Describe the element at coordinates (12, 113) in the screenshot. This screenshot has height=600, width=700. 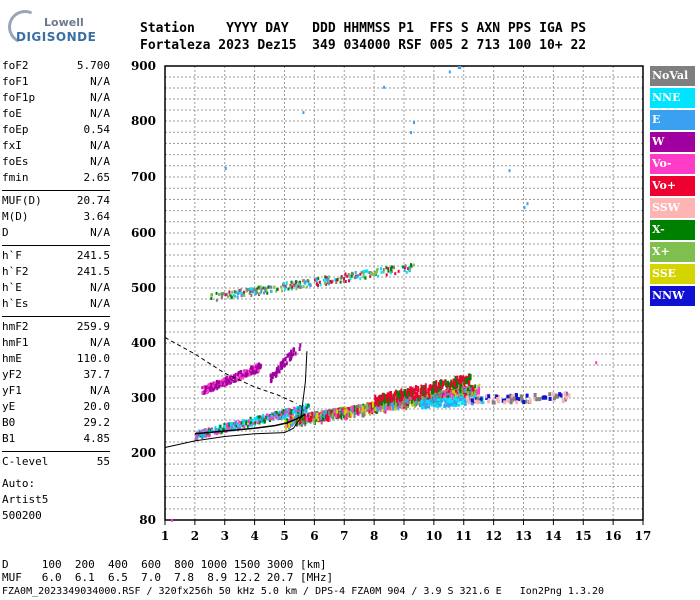
I see `param-name: foE` at that location.